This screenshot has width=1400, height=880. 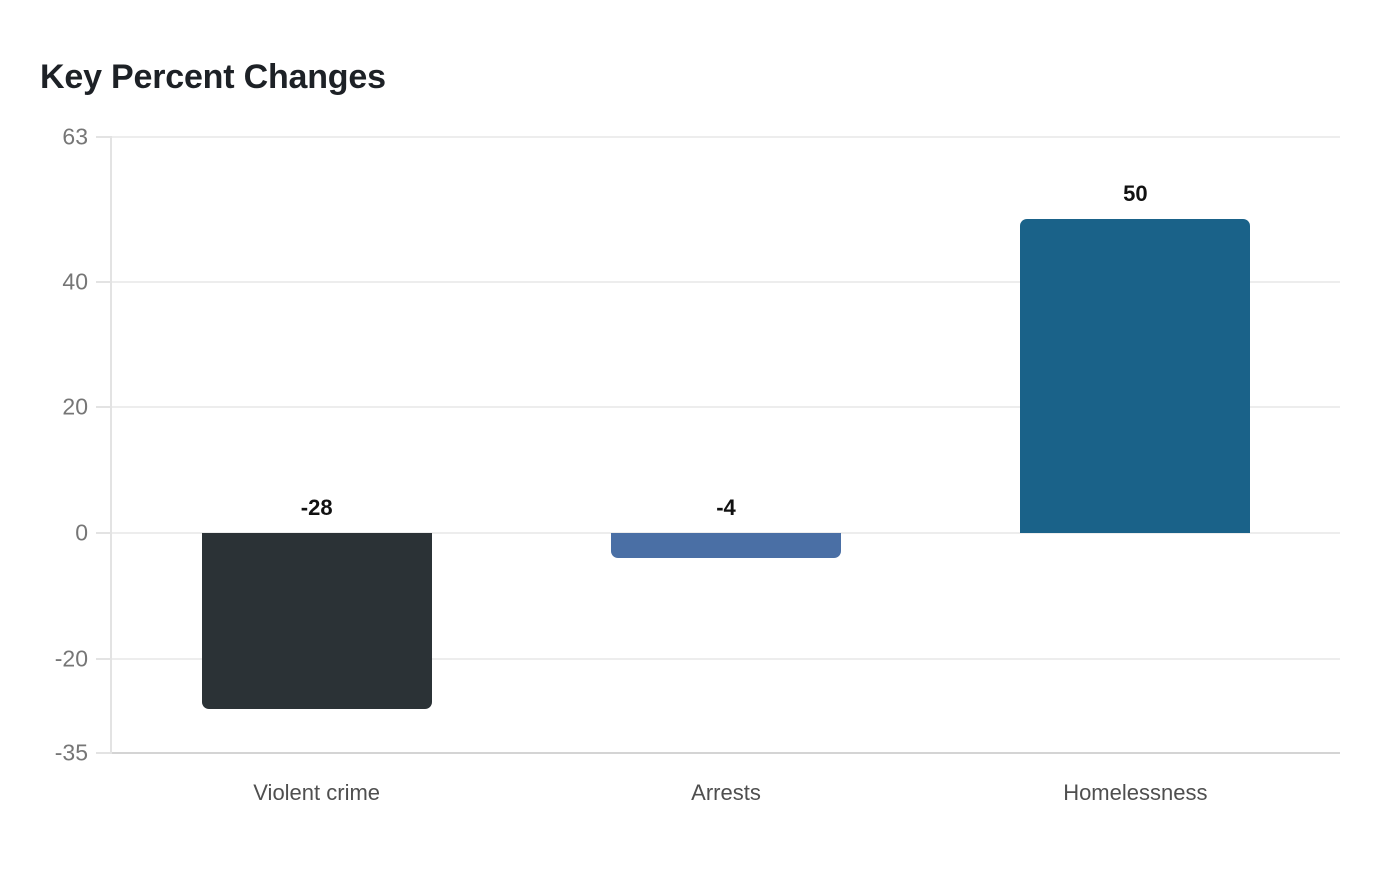 What do you see at coordinates (1135, 193) in the screenshot?
I see `value-label: 50` at bounding box center [1135, 193].